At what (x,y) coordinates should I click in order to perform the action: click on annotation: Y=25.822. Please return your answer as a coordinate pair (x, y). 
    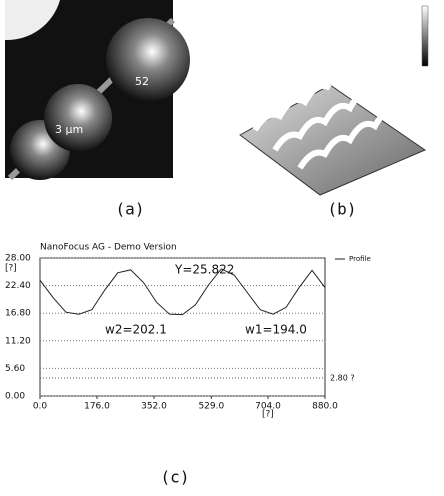
    Looking at the image, I should click on (204, 270).